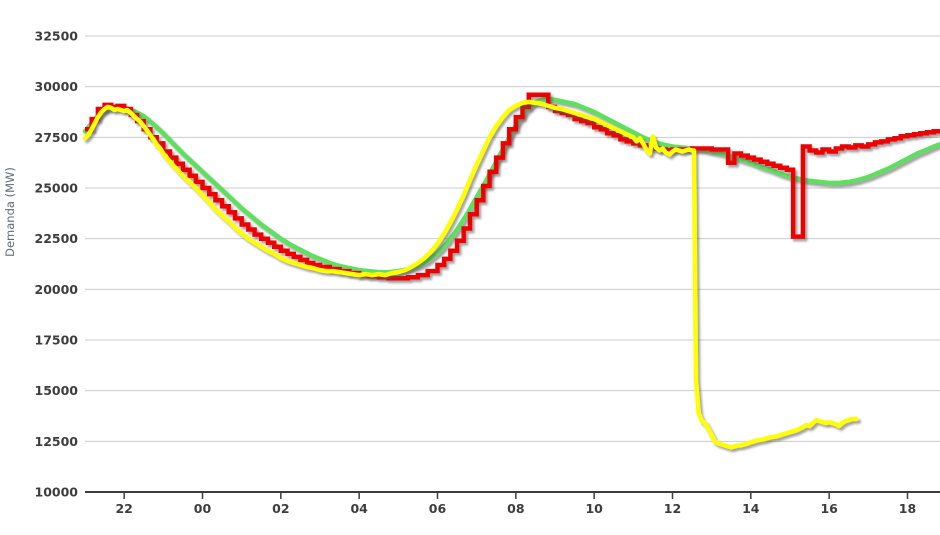 The image size is (940, 535). What do you see at coordinates (594, 508) in the screenshot?
I see `x-tick-label: 10` at bounding box center [594, 508].